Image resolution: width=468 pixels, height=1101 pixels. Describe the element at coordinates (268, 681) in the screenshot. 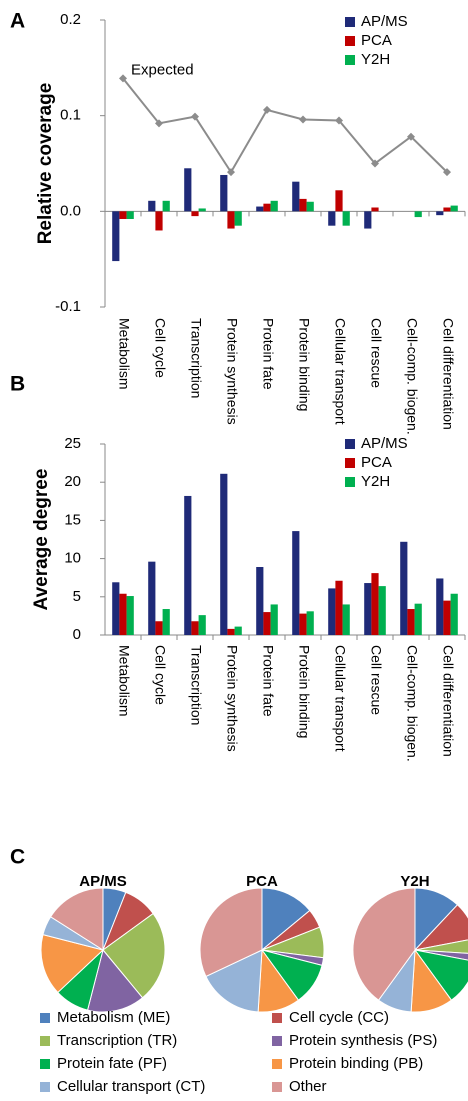

I see `x-tick-label: Protein fate` at that location.